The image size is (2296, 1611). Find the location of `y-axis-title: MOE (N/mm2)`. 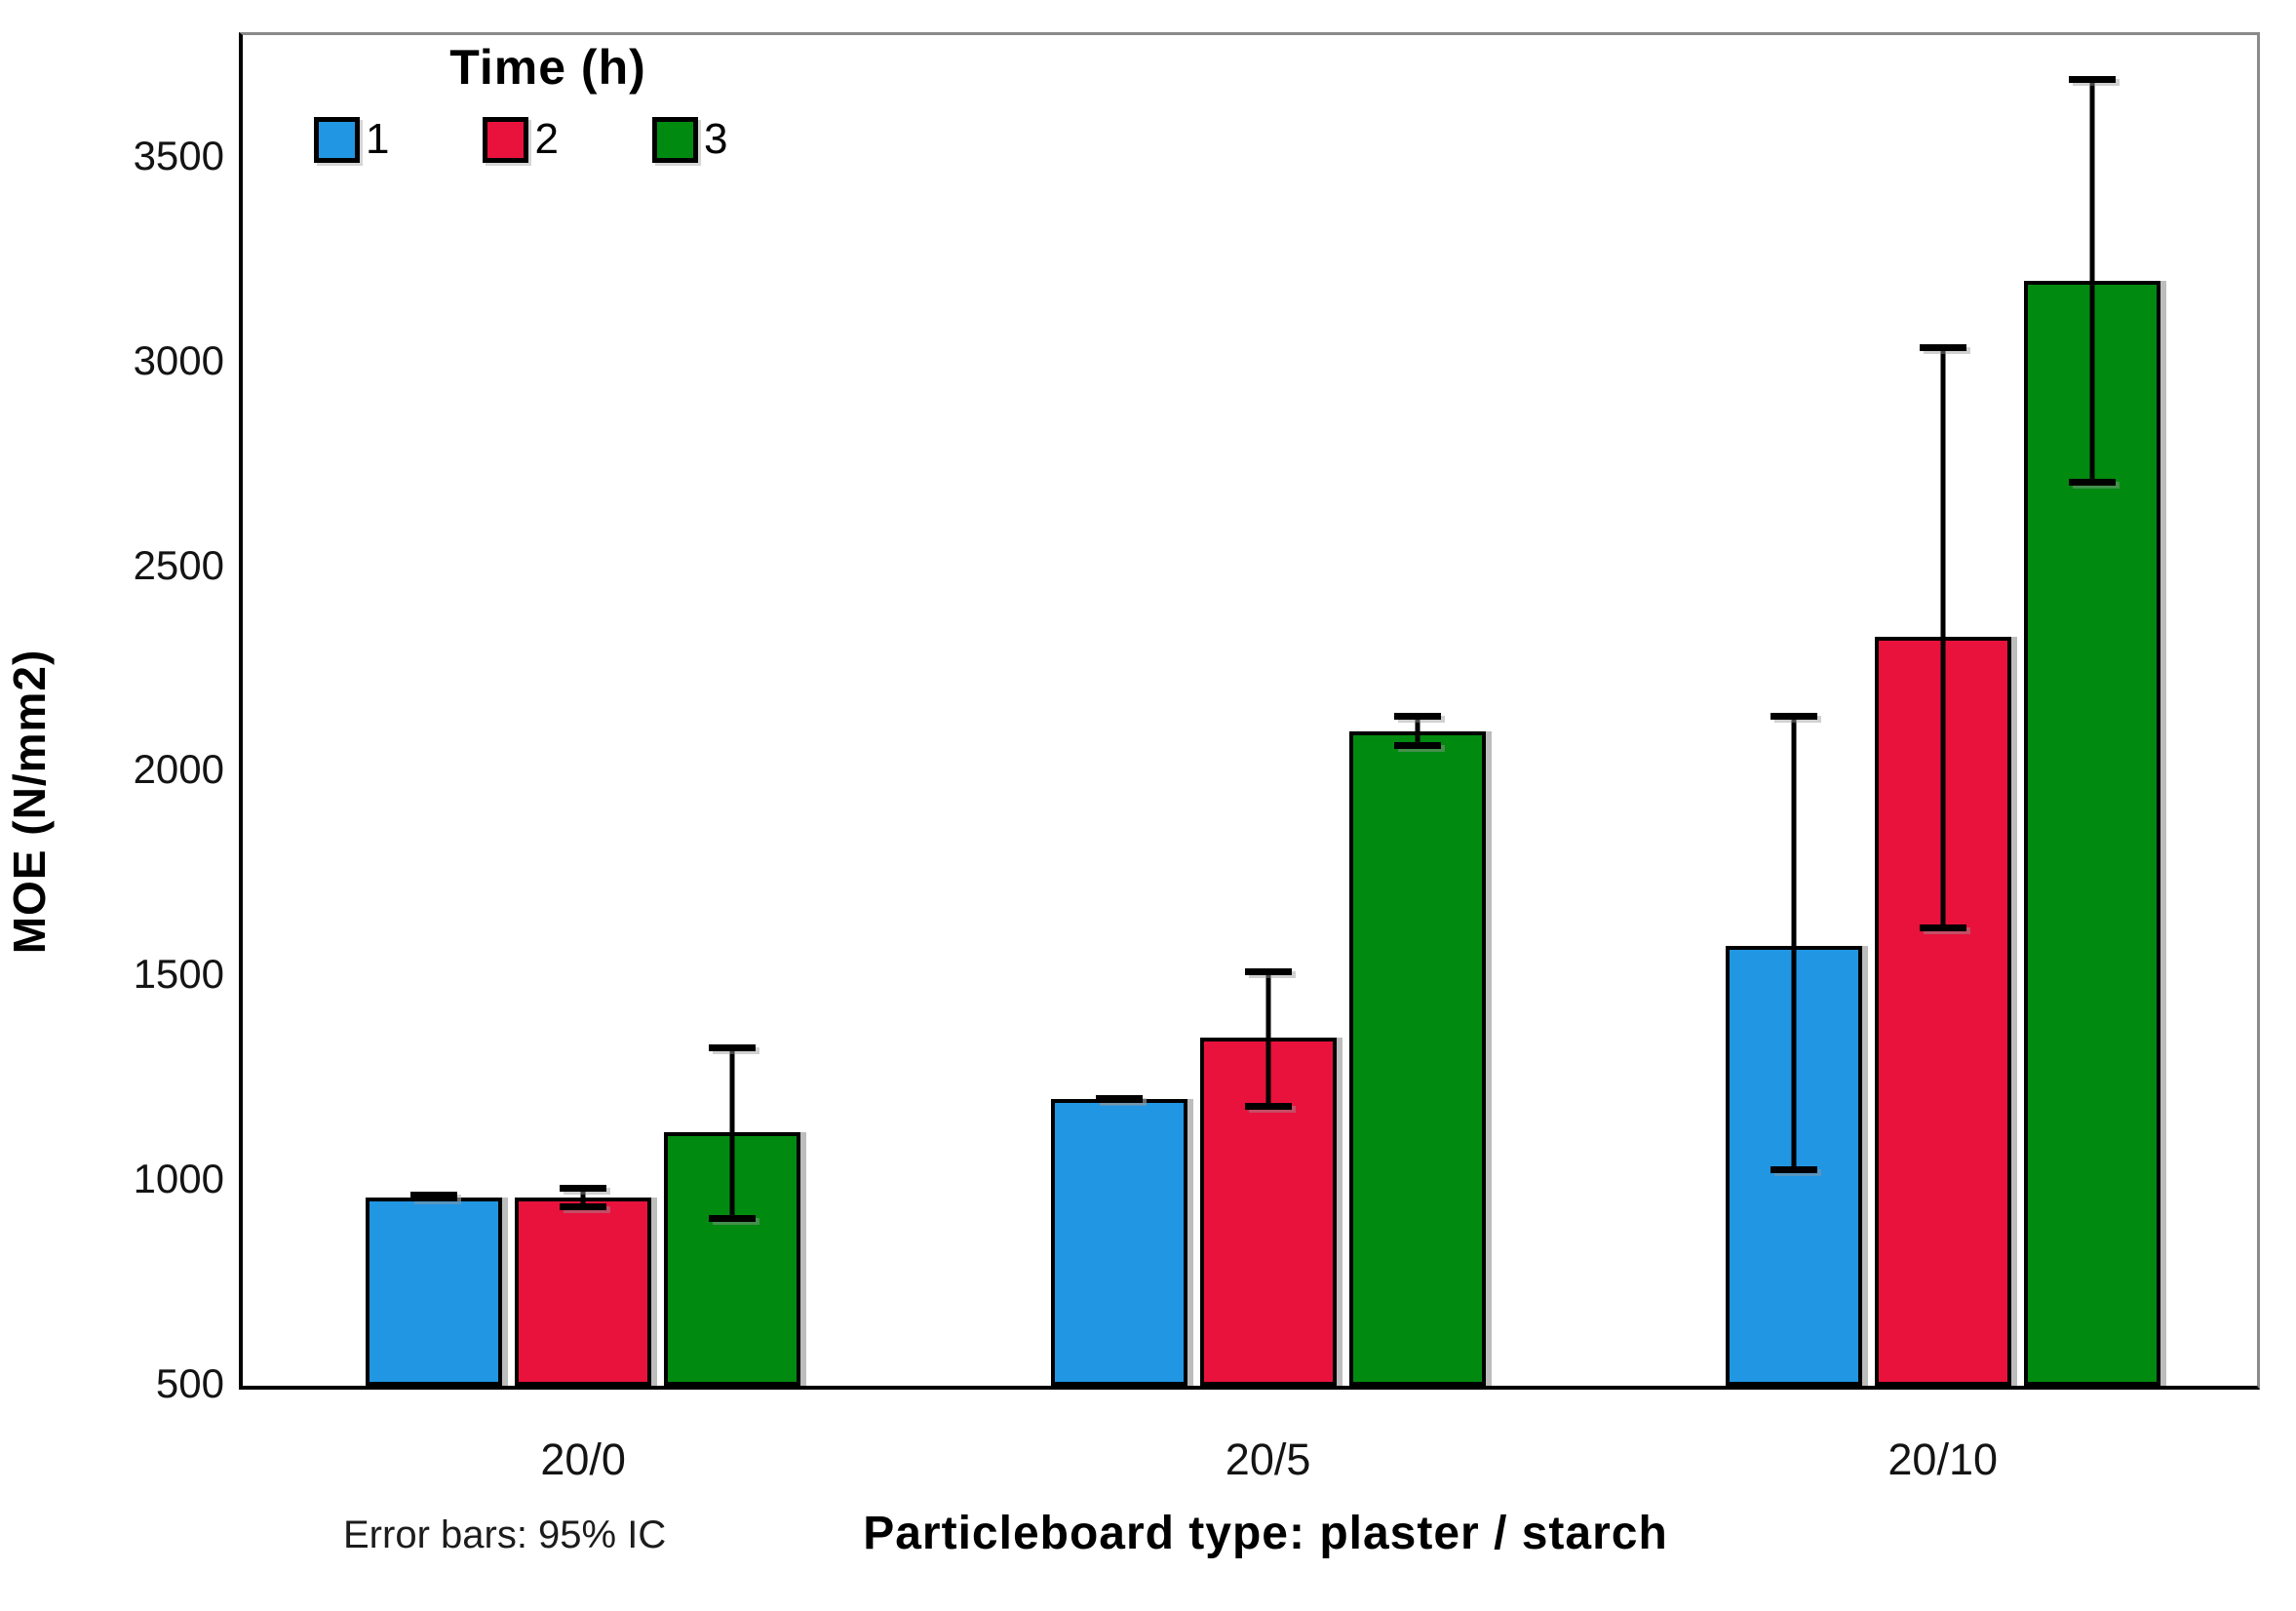

y-axis-title: MOE (N/mm2) is located at coordinates (30, 801).